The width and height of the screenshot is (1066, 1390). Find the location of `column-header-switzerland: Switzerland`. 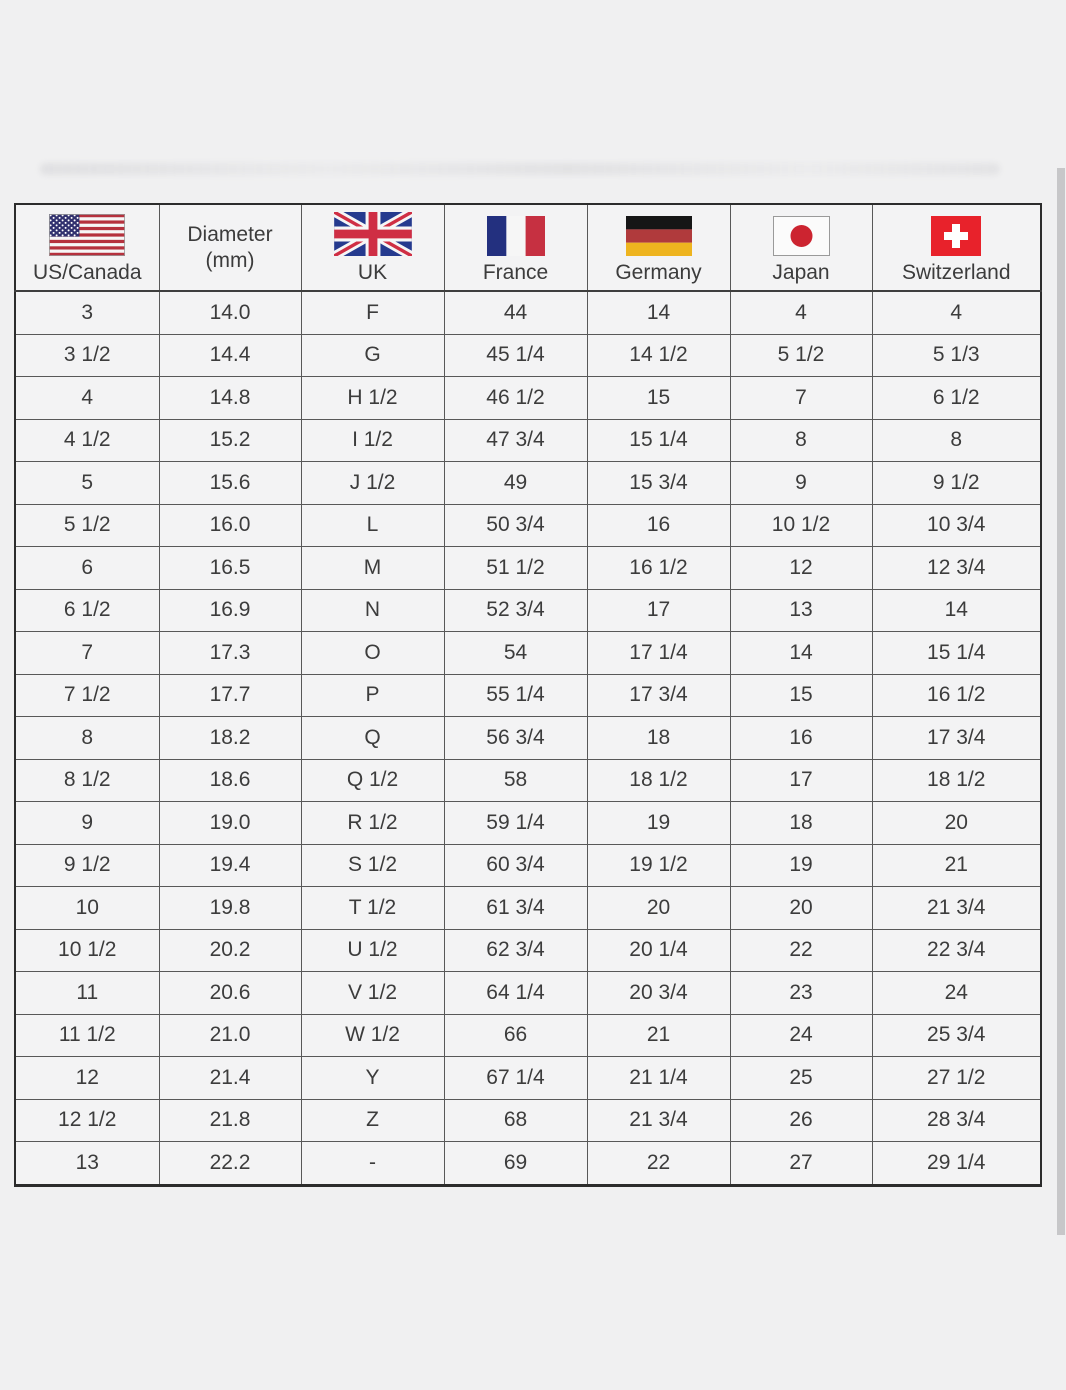

column-header-switzerland: Switzerland is located at coordinates (956, 247).